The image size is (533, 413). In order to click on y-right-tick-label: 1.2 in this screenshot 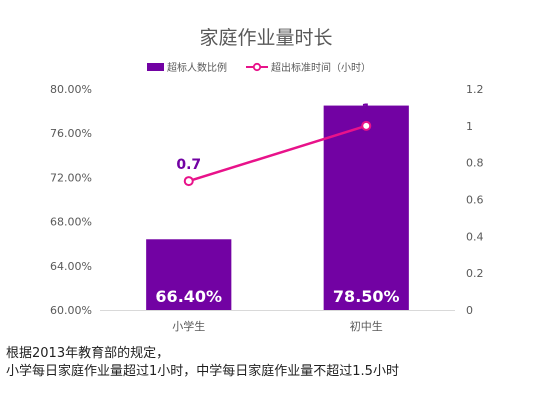, I will do `click(475, 89)`.